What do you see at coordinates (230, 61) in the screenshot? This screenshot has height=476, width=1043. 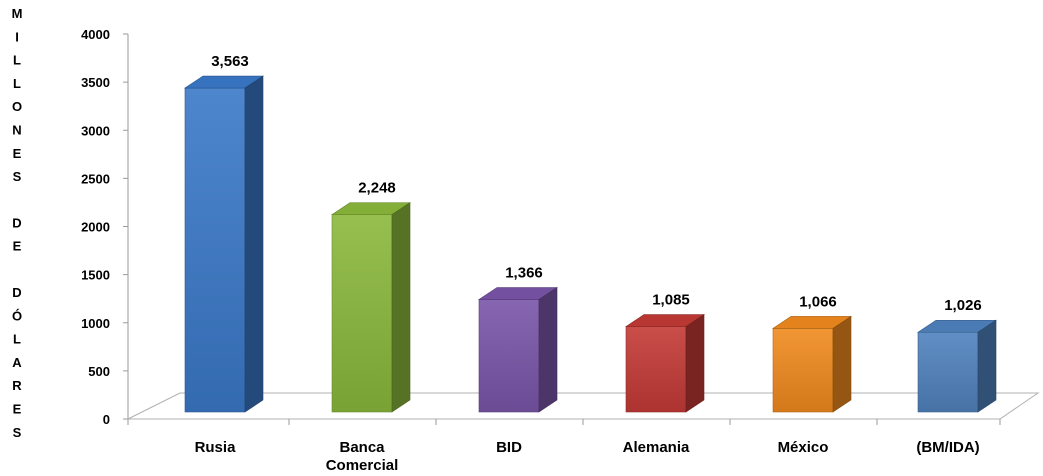 I see `data-label: 3,563` at bounding box center [230, 61].